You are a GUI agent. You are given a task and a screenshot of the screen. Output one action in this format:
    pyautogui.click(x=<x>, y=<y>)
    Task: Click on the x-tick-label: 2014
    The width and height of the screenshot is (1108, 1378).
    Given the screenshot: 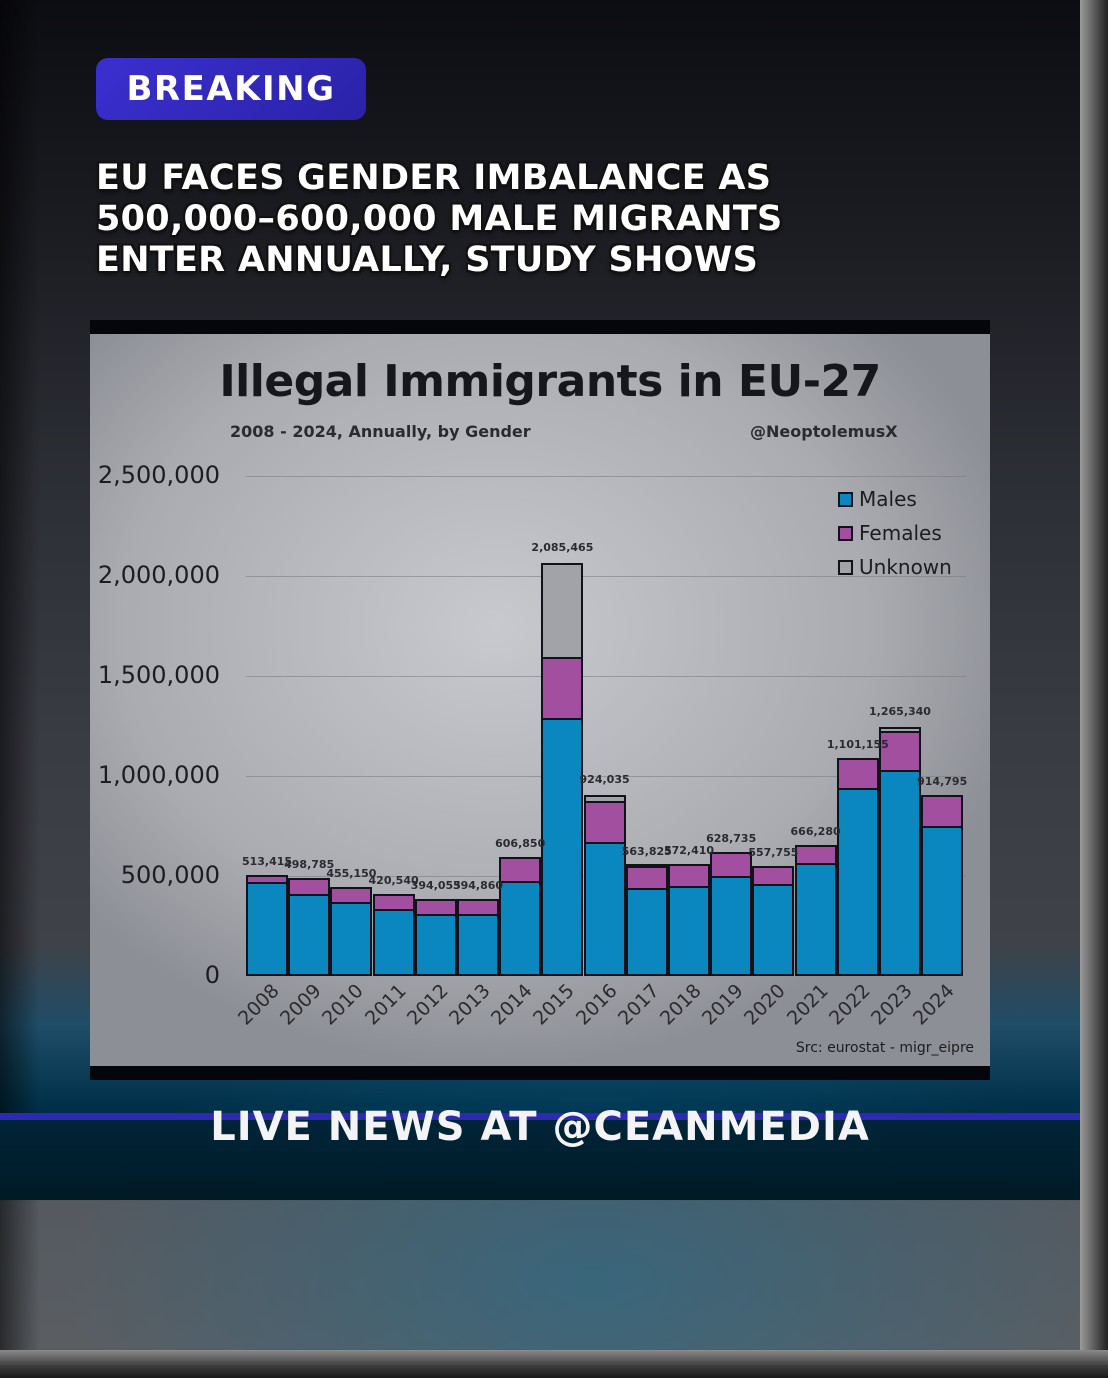 What is the action you would take?
    pyautogui.click(x=512, y=1004)
    